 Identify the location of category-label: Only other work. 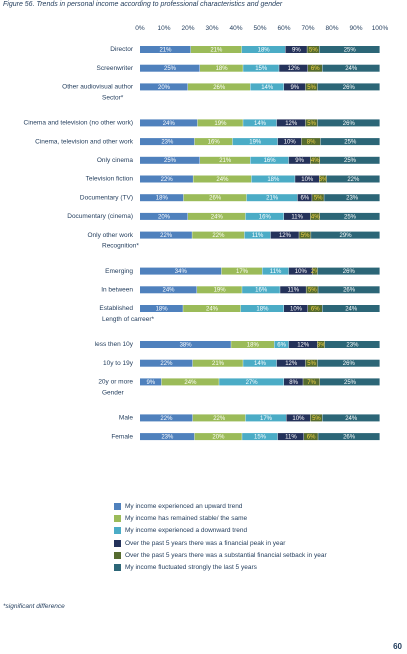
(110, 235).